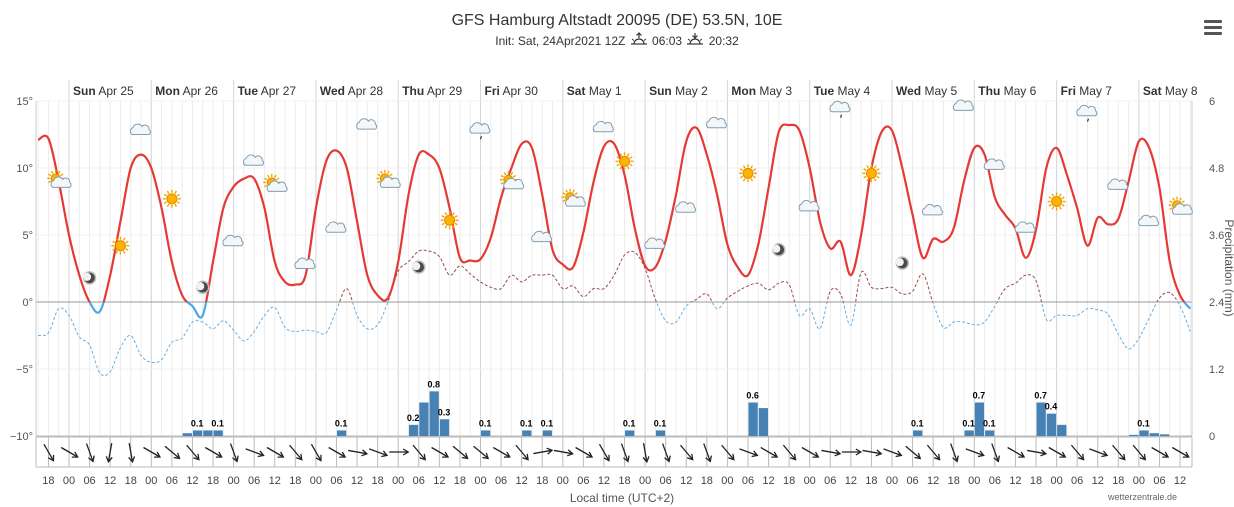 The height and width of the screenshot is (507, 1234). I want to click on day-label-date: May 8, so click(1180, 91).